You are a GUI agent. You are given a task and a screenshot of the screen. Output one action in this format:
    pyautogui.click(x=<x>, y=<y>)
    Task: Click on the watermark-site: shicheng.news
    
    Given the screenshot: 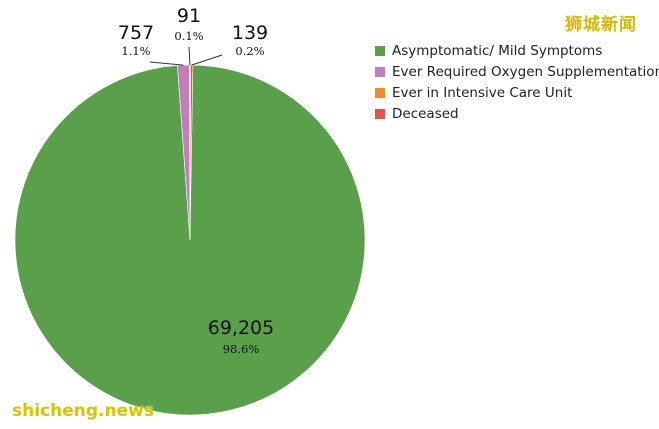 What is the action you would take?
    pyautogui.click(x=83, y=411)
    